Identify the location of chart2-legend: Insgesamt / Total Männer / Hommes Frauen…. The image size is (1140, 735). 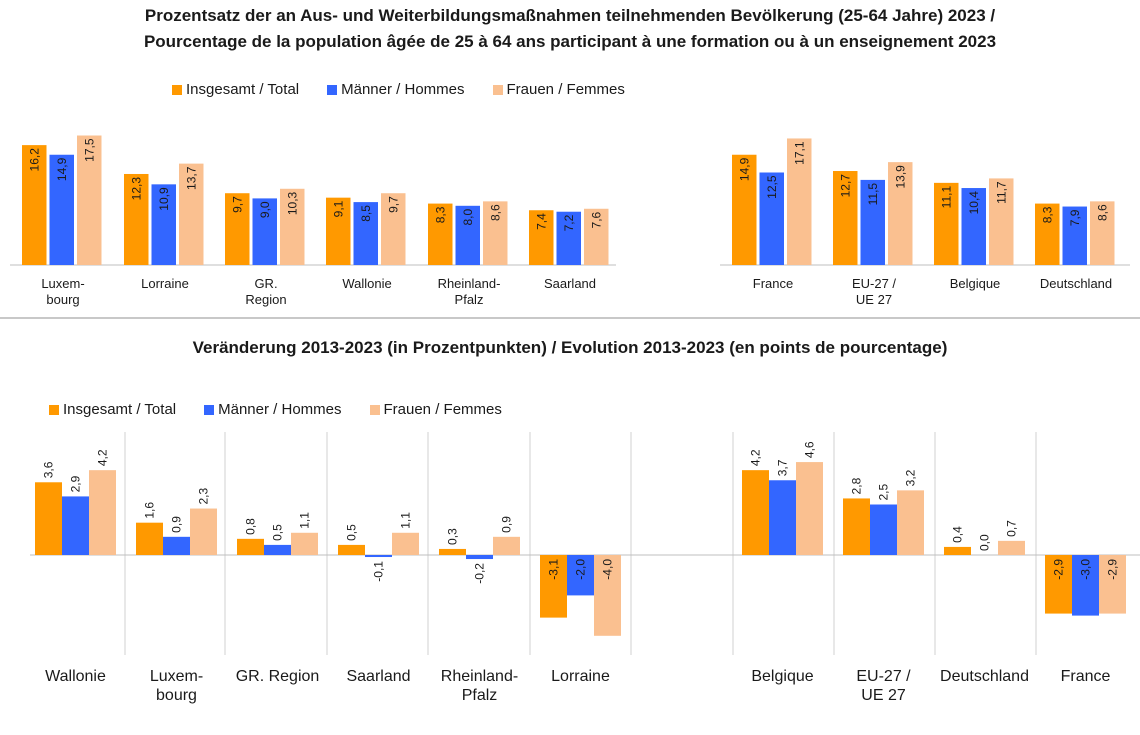
(289, 409).